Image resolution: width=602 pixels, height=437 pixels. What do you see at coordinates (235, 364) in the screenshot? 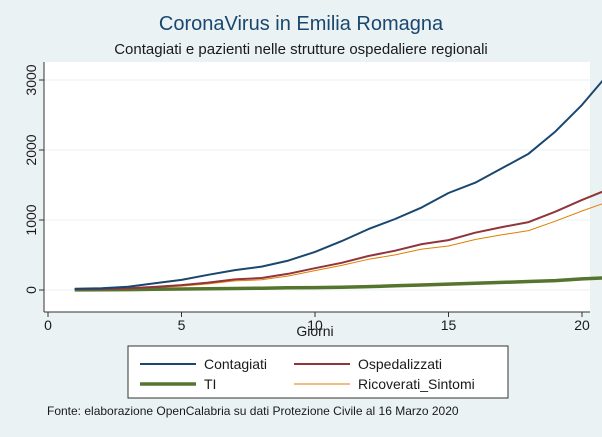
I see `legend-label-0: Contagiati` at bounding box center [235, 364].